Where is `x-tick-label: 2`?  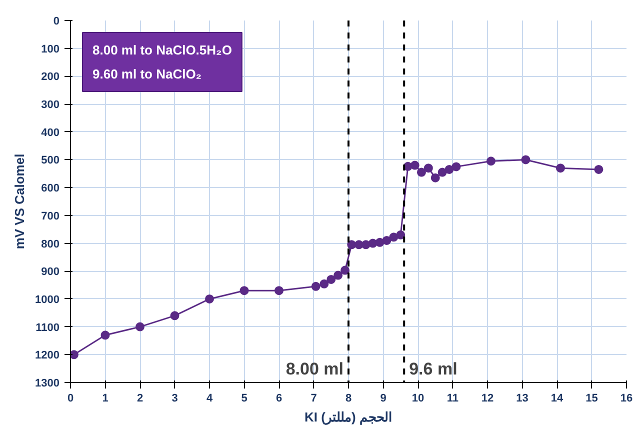 x-tick-label: 2 is located at coordinates (140, 398).